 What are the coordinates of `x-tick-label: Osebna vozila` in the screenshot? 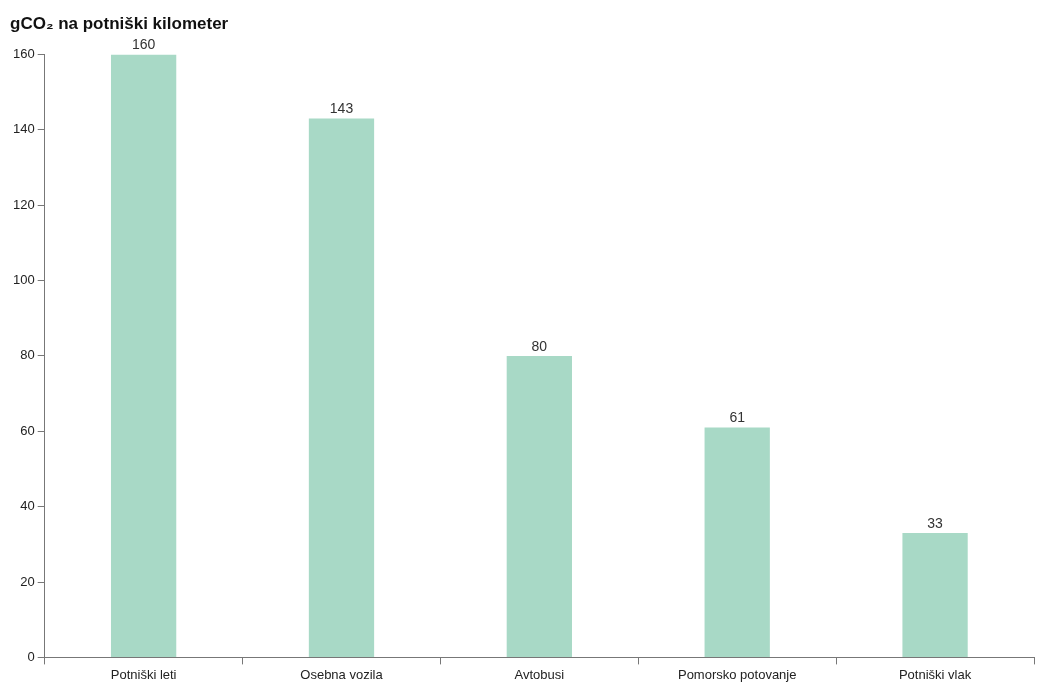 It's located at (342, 674).